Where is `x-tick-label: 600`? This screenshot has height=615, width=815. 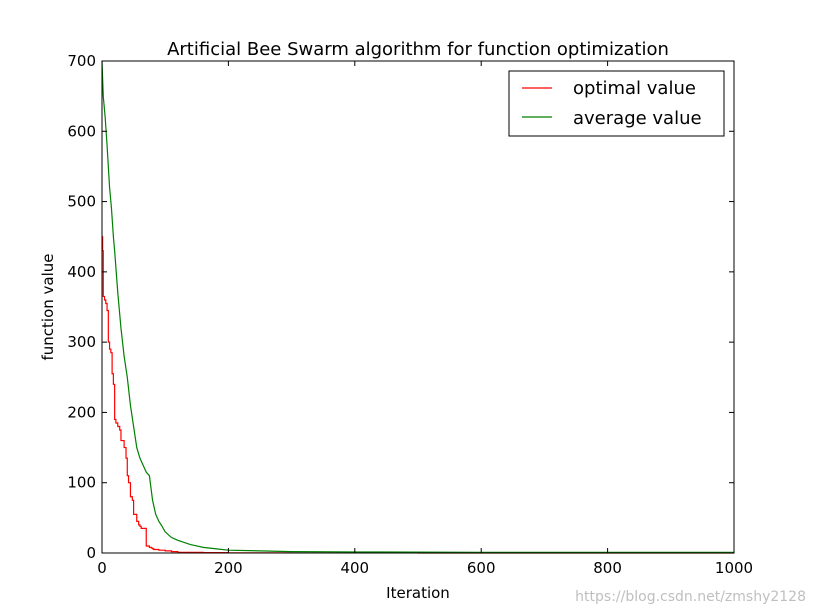
x-tick-label: 600 is located at coordinates (481, 568).